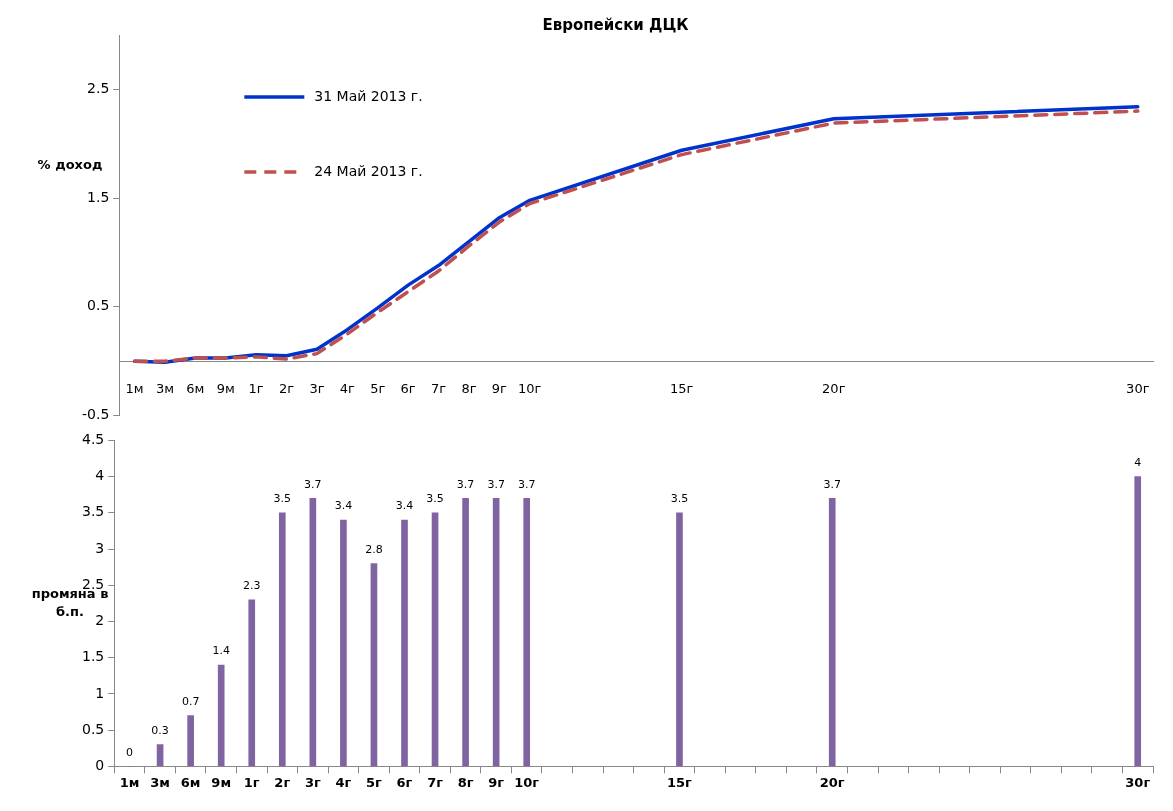  What do you see at coordinates (221, 651) in the screenshot?
I see `data-label: 1.4` at bounding box center [221, 651].